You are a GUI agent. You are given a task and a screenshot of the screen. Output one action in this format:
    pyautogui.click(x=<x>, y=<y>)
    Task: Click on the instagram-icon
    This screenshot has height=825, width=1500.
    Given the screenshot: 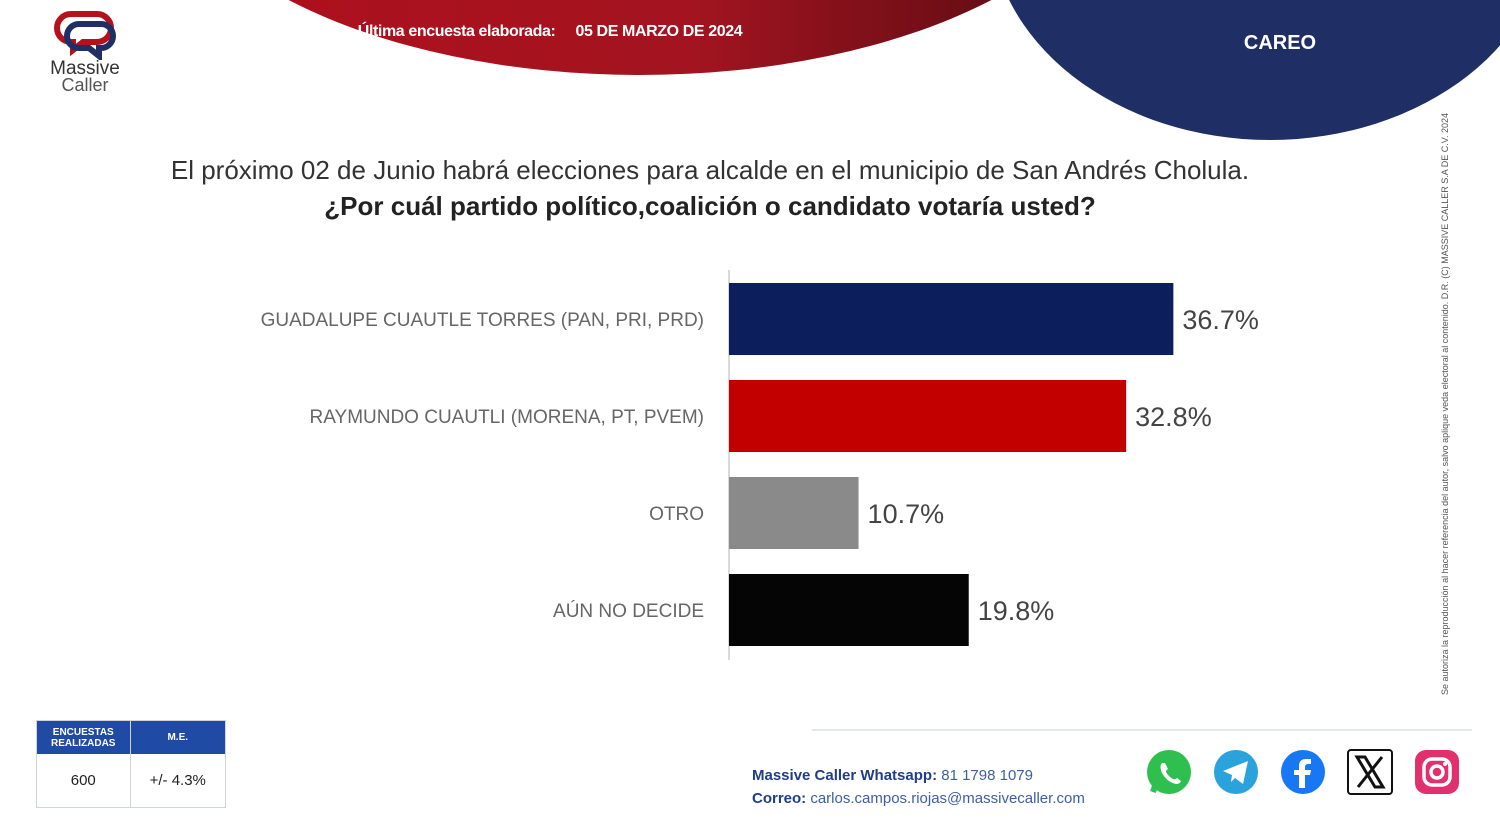 What is the action you would take?
    pyautogui.click(x=1437, y=772)
    